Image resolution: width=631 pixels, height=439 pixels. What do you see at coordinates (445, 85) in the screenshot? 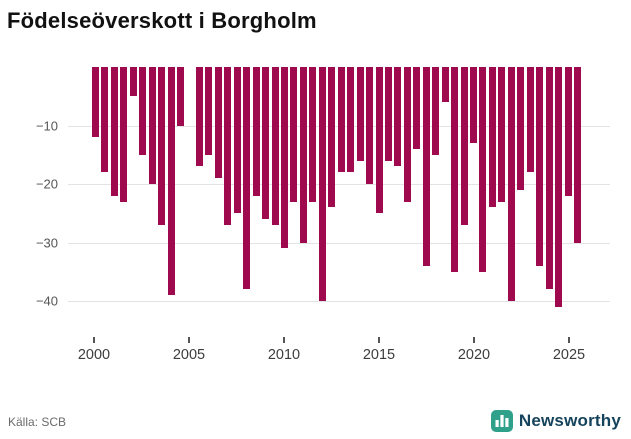
I see `bar-2018h2` at bounding box center [445, 85].